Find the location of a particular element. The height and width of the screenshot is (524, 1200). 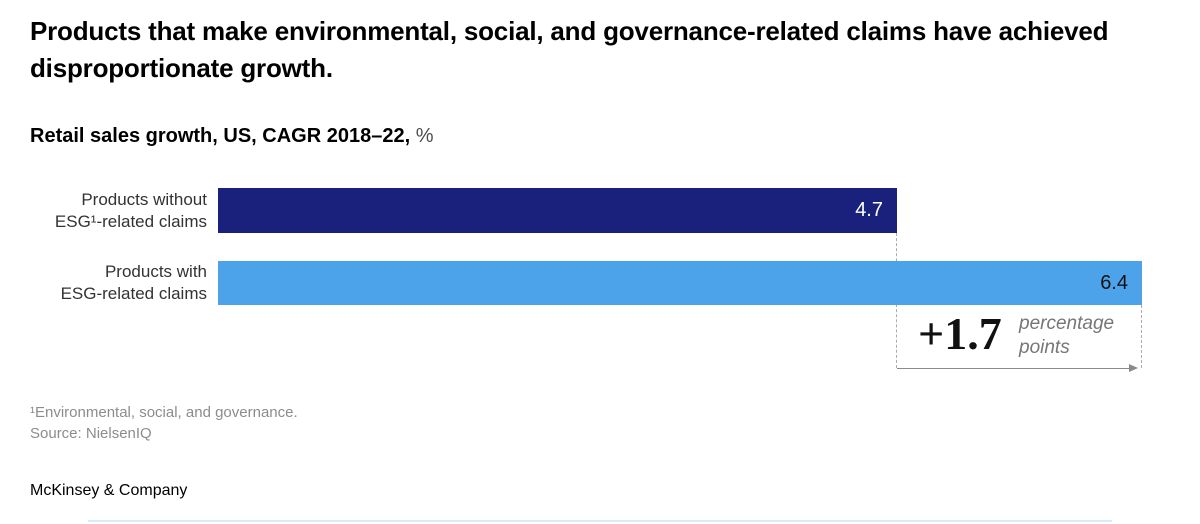

bar-label-with-esg: Products with ESG-related claims is located at coordinates (103, 283).